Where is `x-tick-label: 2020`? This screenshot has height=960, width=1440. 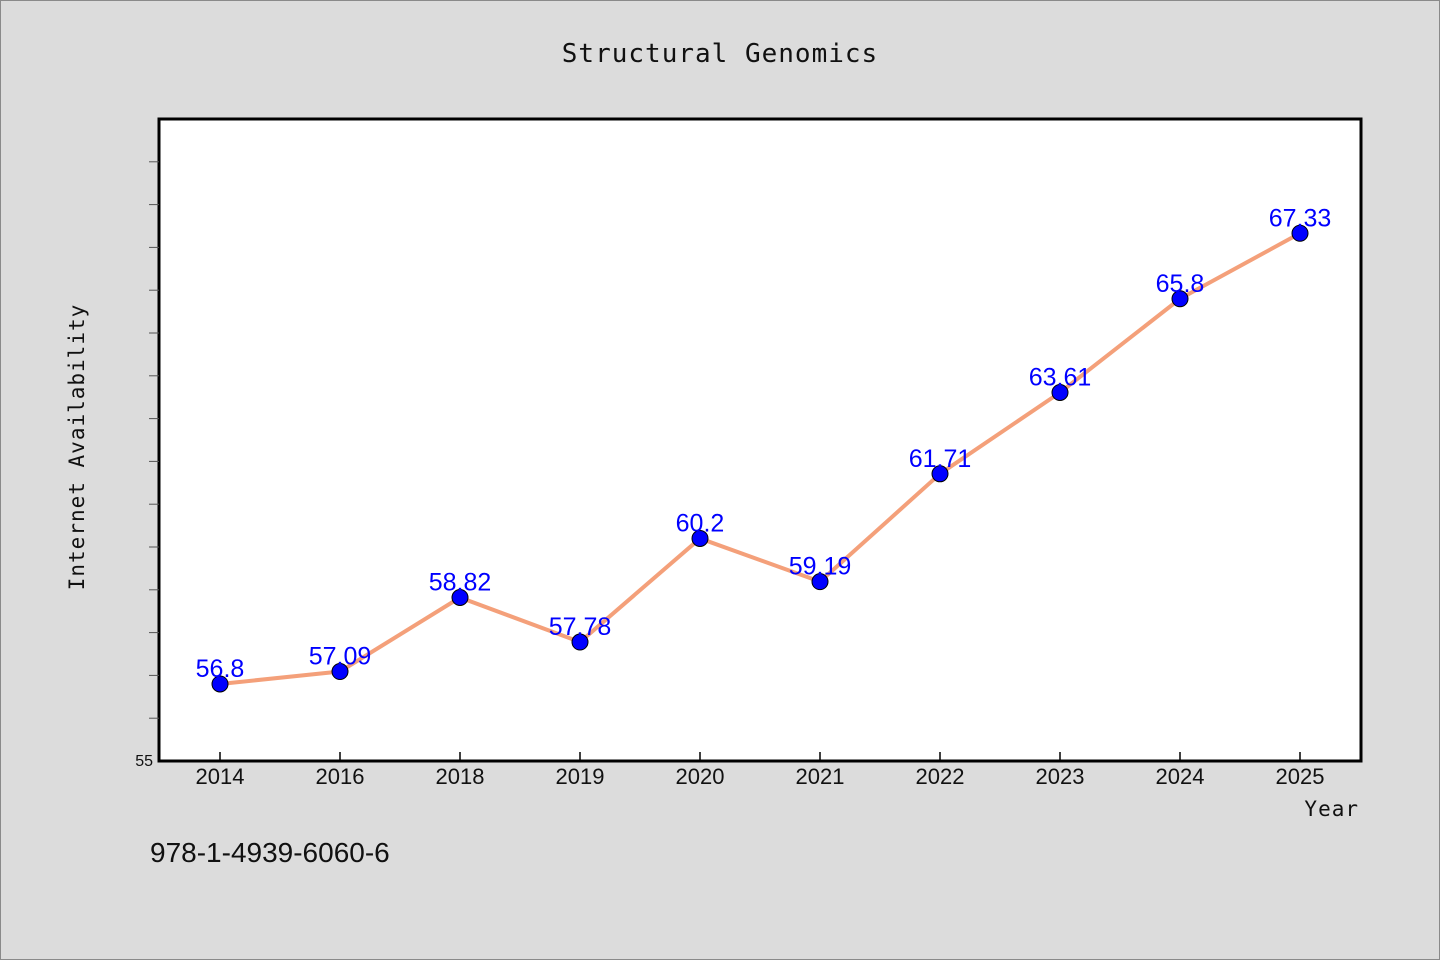
x-tick-label: 2020 is located at coordinates (700, 776).